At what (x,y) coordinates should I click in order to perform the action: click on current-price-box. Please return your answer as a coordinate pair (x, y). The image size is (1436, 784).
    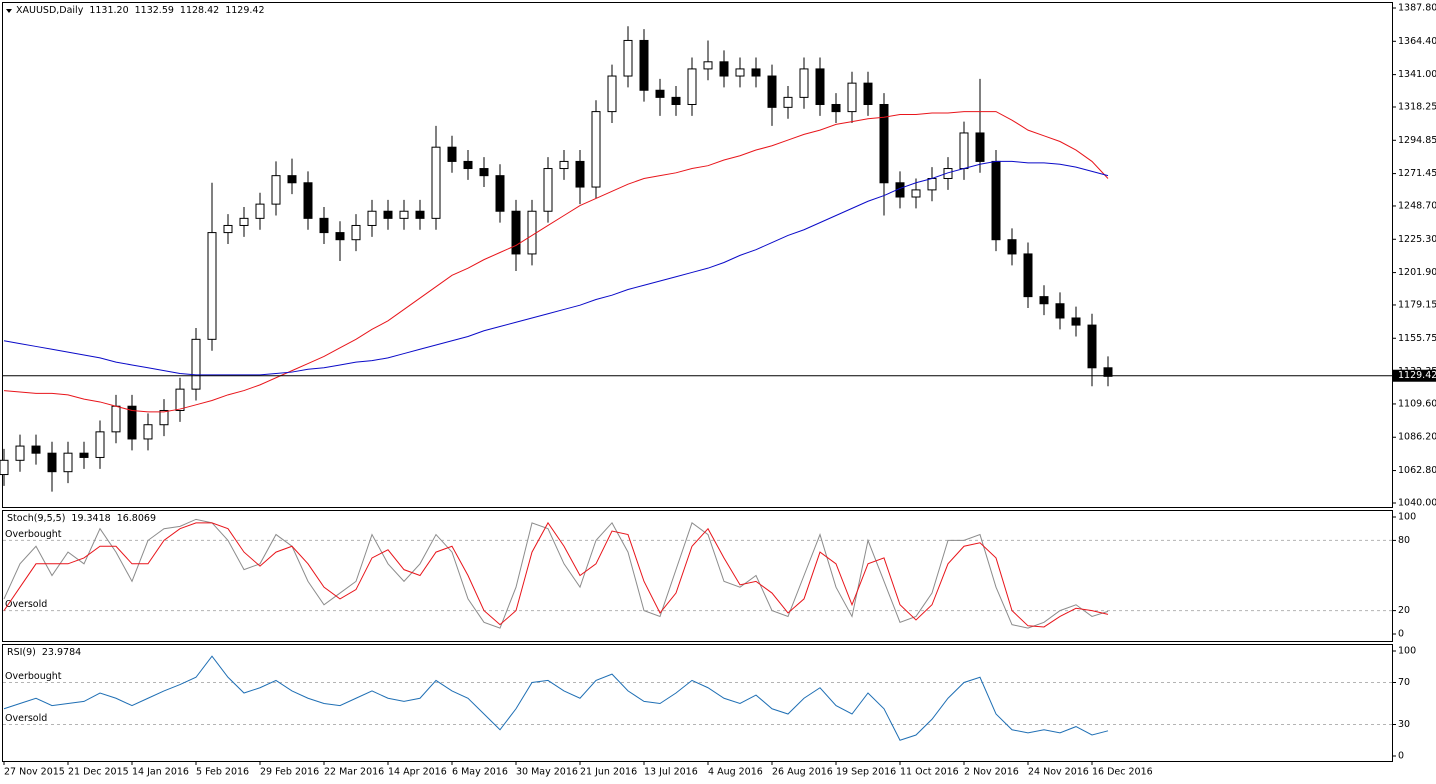
    Looking at the image, I should click on (1414, 375).